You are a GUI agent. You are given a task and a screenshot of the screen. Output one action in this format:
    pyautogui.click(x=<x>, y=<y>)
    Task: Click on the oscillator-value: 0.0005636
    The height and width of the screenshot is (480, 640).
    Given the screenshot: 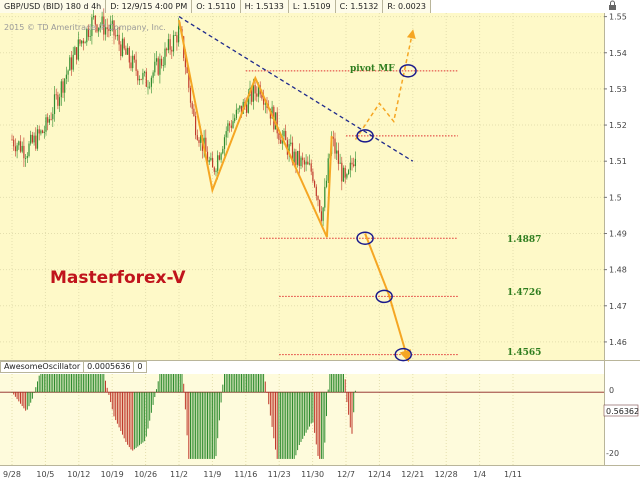 What is the action you would take?
    pyautogui.click(x=109, y=367)
    